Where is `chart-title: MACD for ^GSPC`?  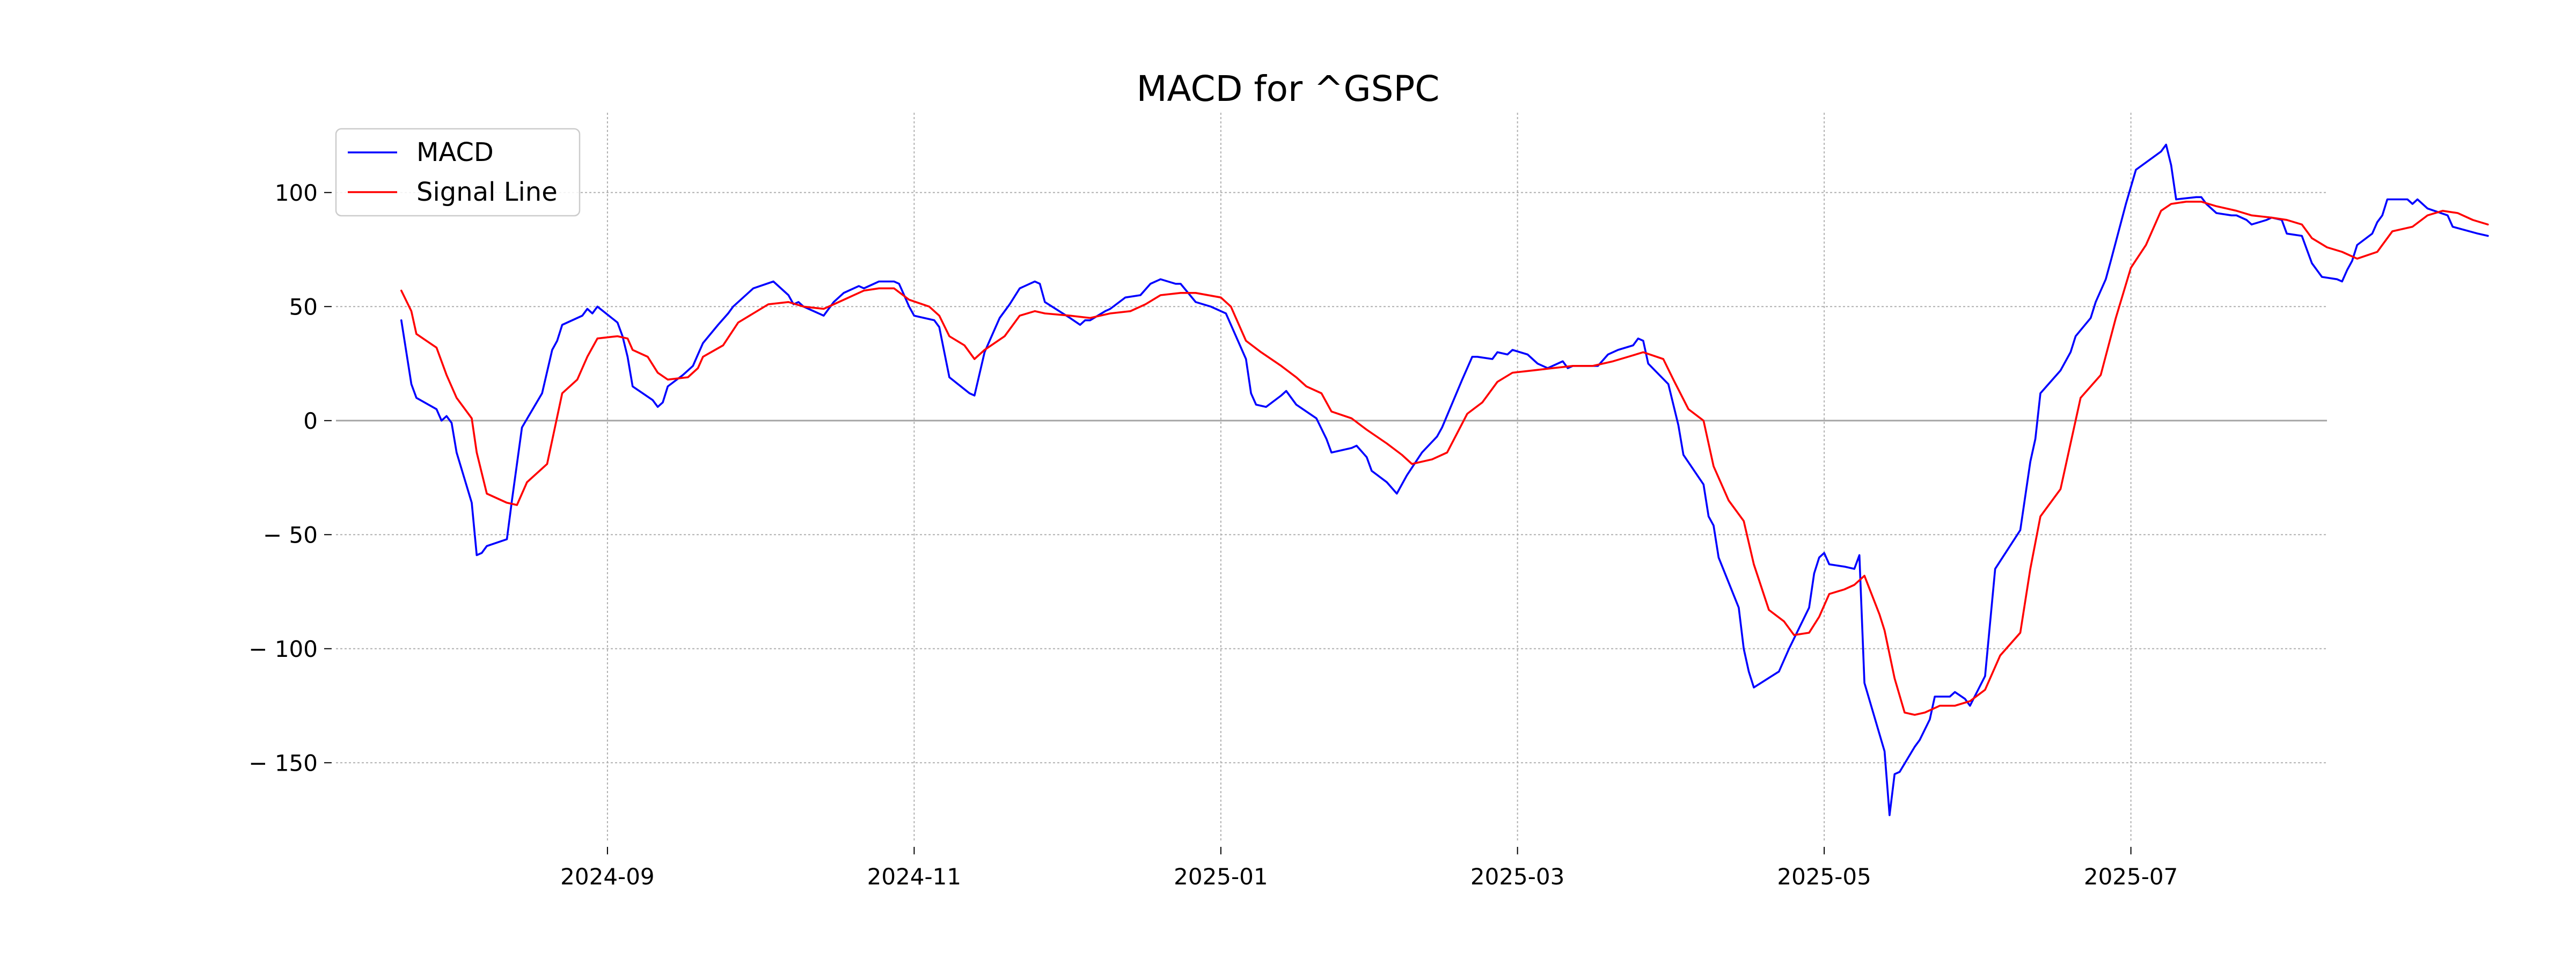 chart-title: MACD for ^GSPC is located at coordinates (1288, 88).